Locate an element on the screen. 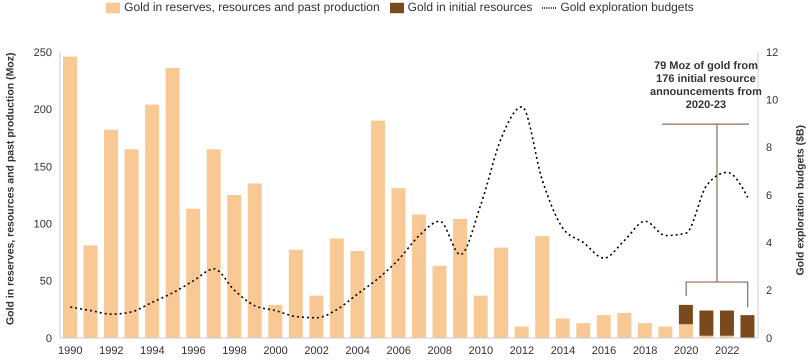  y-tick-label: 150 is located at coordinates (43, 167).